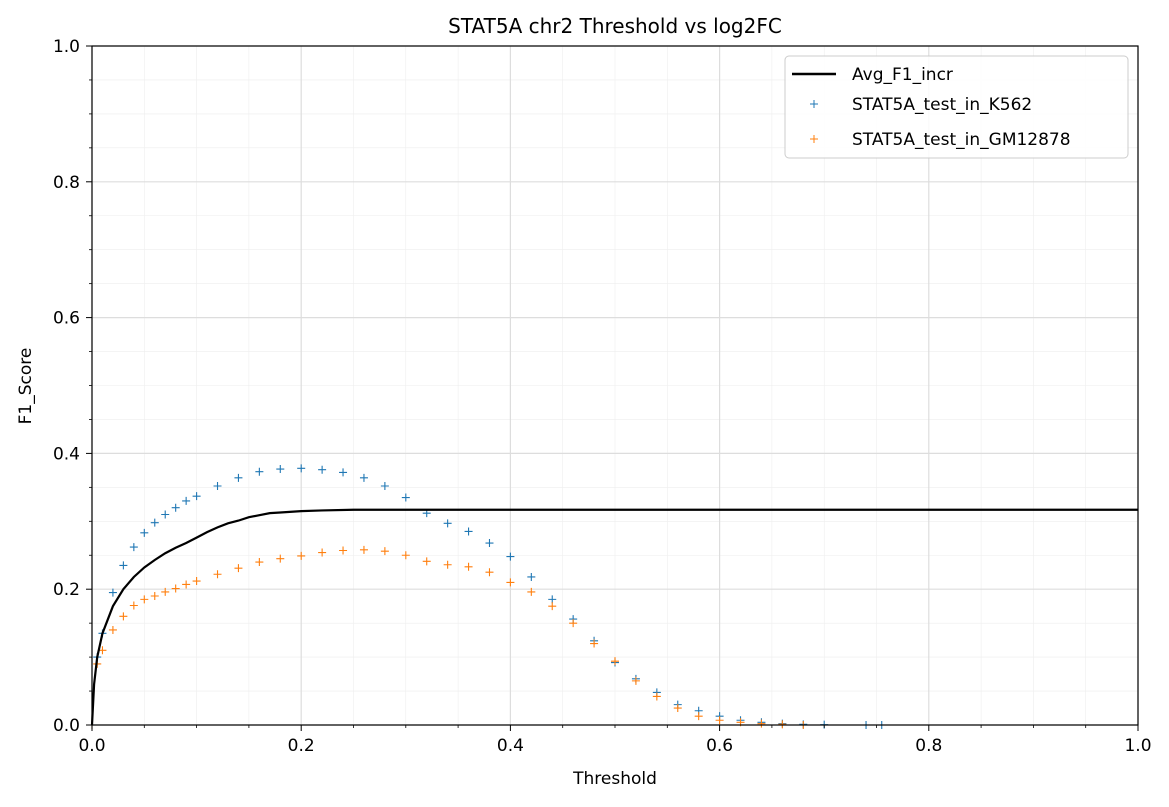 This screenshot has width=1169, height=807. What do you see at coordinates (814, 139) in the screenshot?
I see `legend-marker-gm12878` at bounding box center [814, 139].